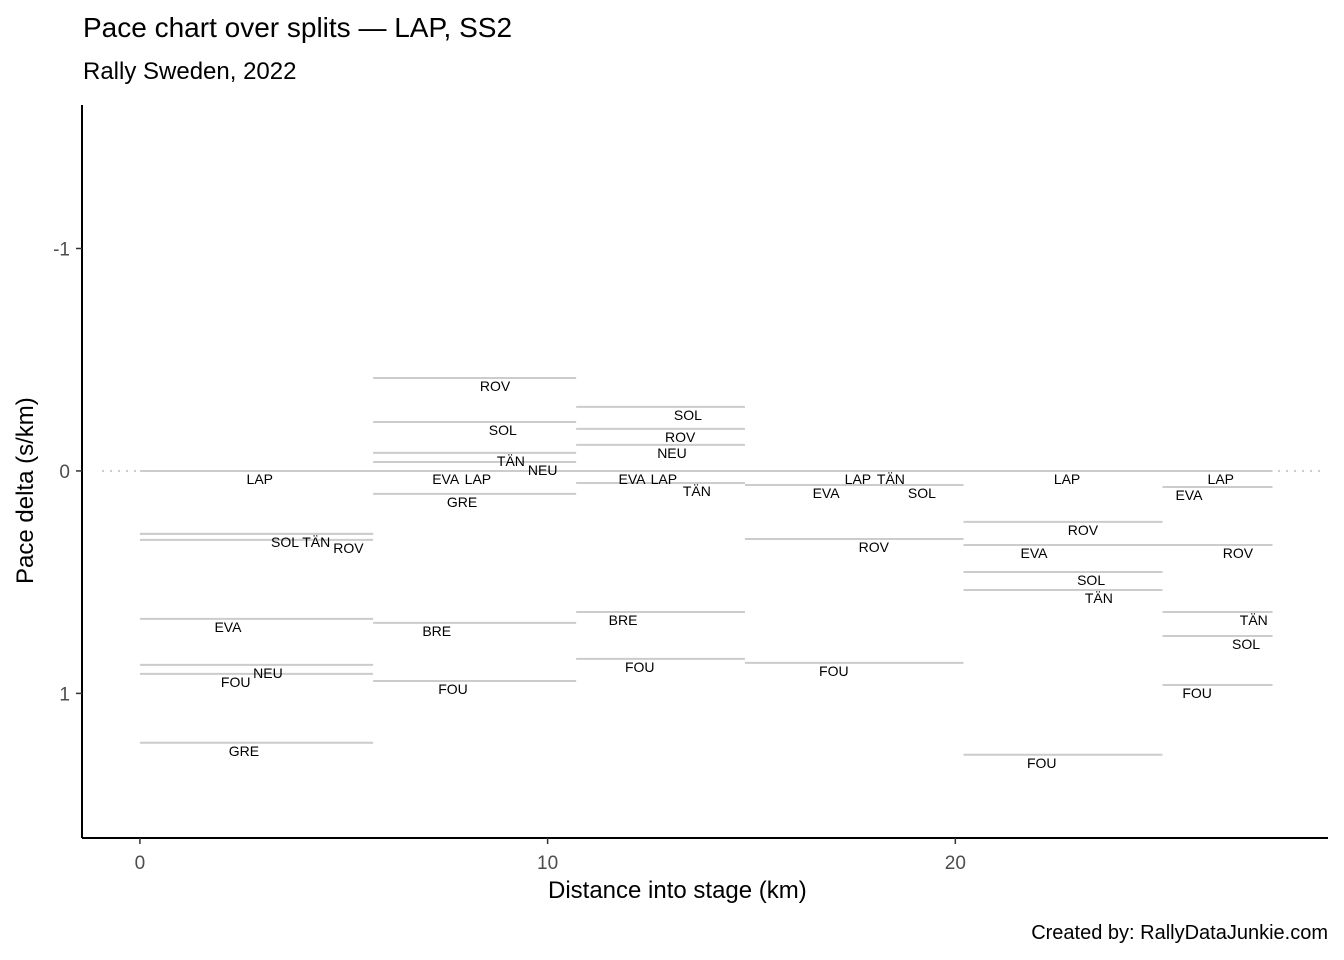 The height and width of the screenshot is (960, 1344). Describe the element at coordinates (298, 27) in the screenshot. I see `chart-title: Pace chart over splits — LAP, SS2` at that location.